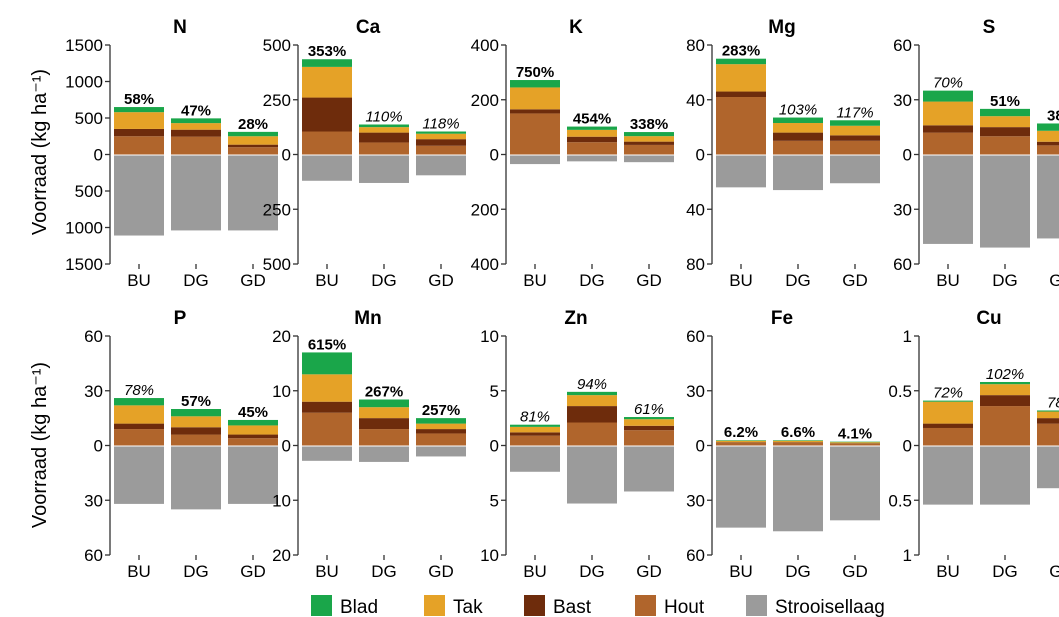  I want to click on legend-item-tak: Tak, so click(453, 606).